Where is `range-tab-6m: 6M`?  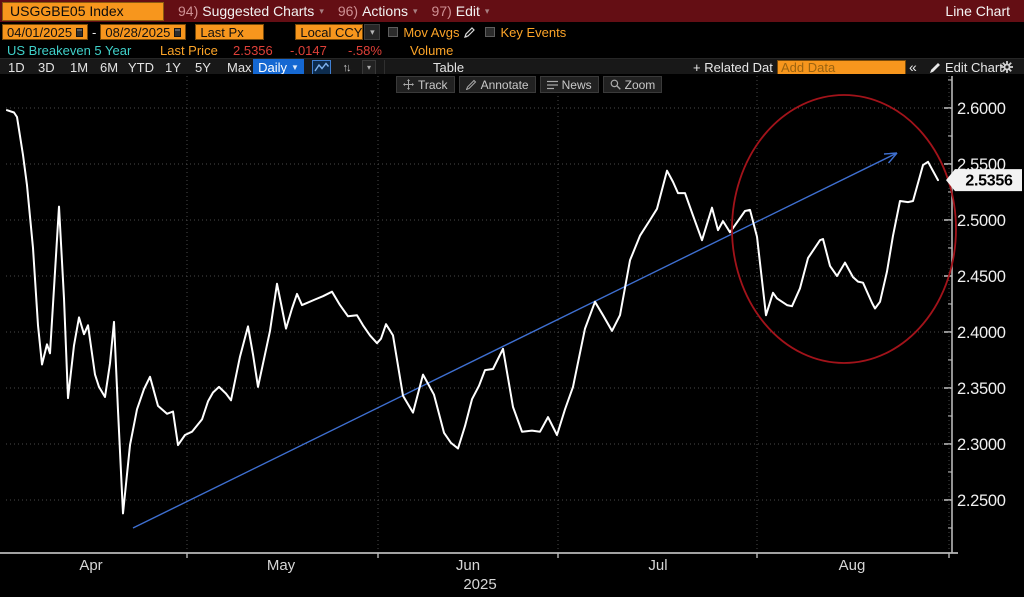 range-tab-6m: 6M is located at coordinates (109, 67).